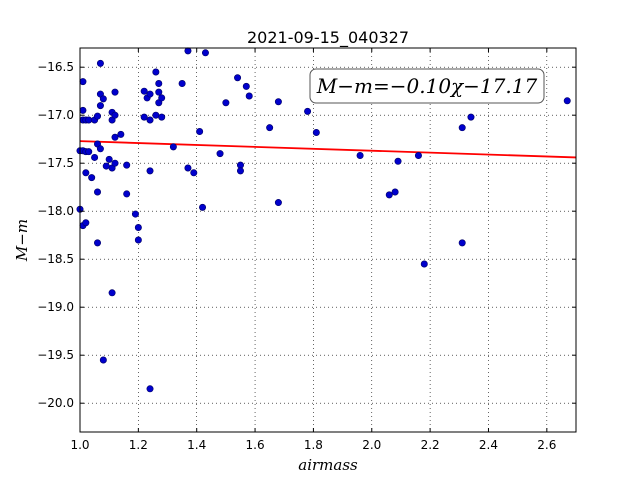  I want to click on x-tick-label: 1.0, so click(79, 445).